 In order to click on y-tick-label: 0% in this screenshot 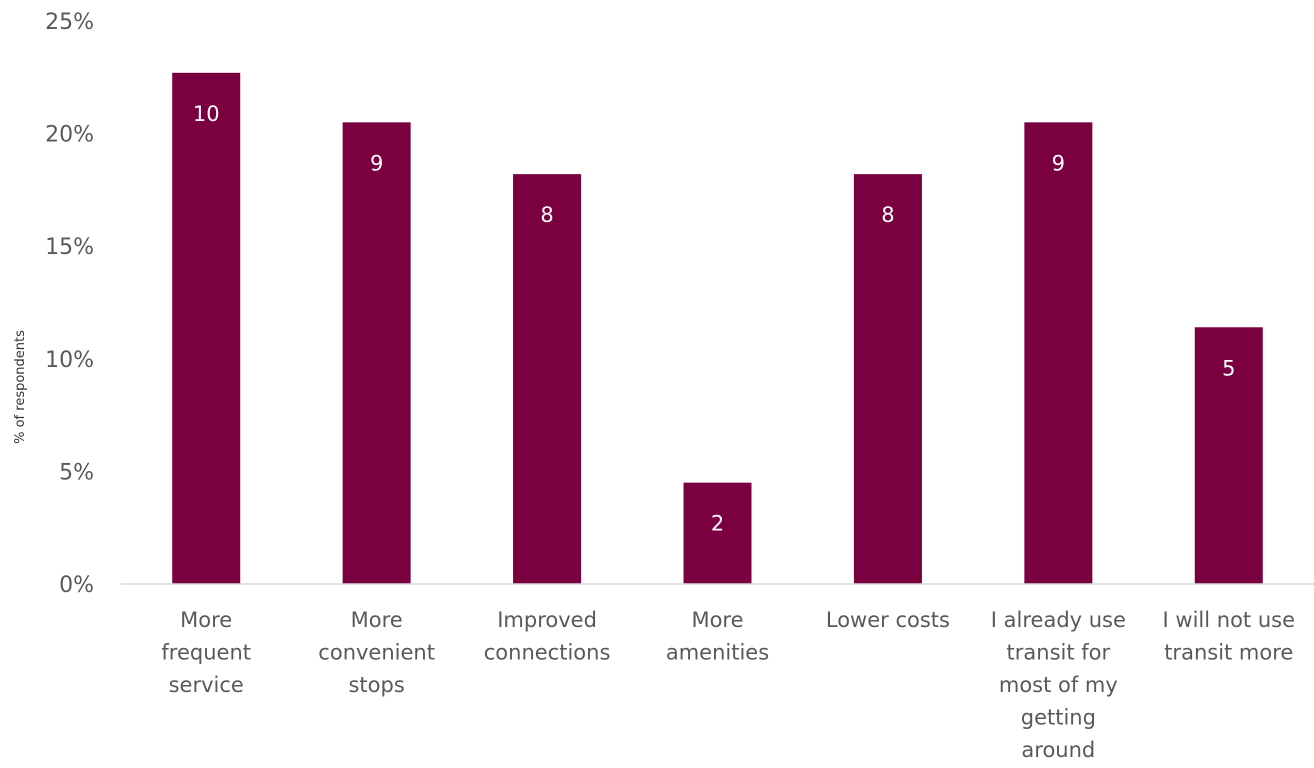, I will do `click(76, 585)`.